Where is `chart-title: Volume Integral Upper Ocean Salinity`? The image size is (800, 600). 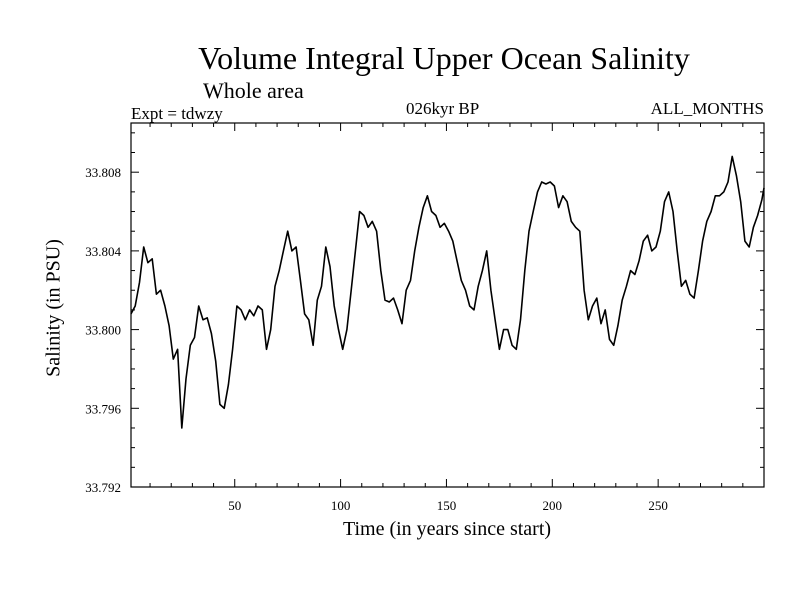
chart-title: Volume Integral Upper Ocean Salinity is located at coordinates (444, 58).